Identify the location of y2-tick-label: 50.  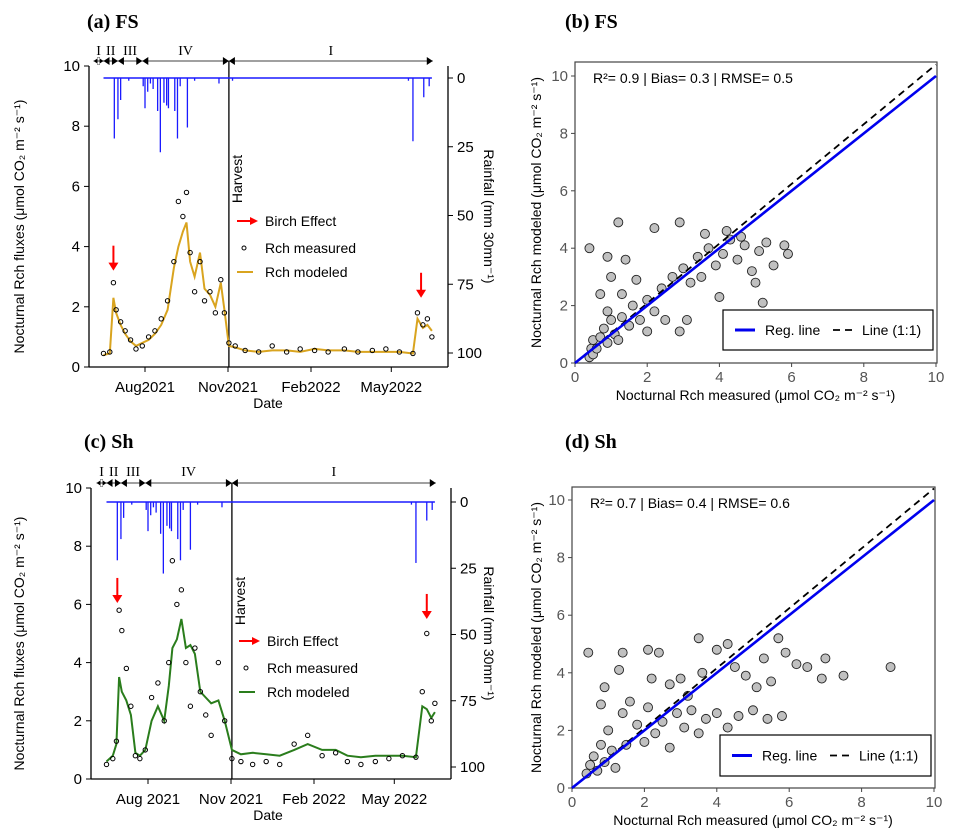
(465, 216).